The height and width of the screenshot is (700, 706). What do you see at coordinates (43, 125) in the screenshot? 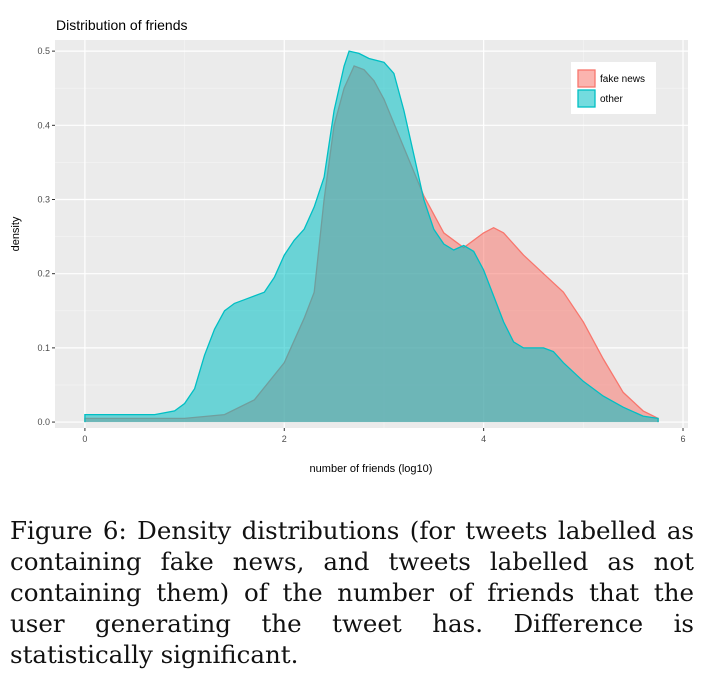
I see `y-tick-label: 0.4` at bounding box center [43, 125].